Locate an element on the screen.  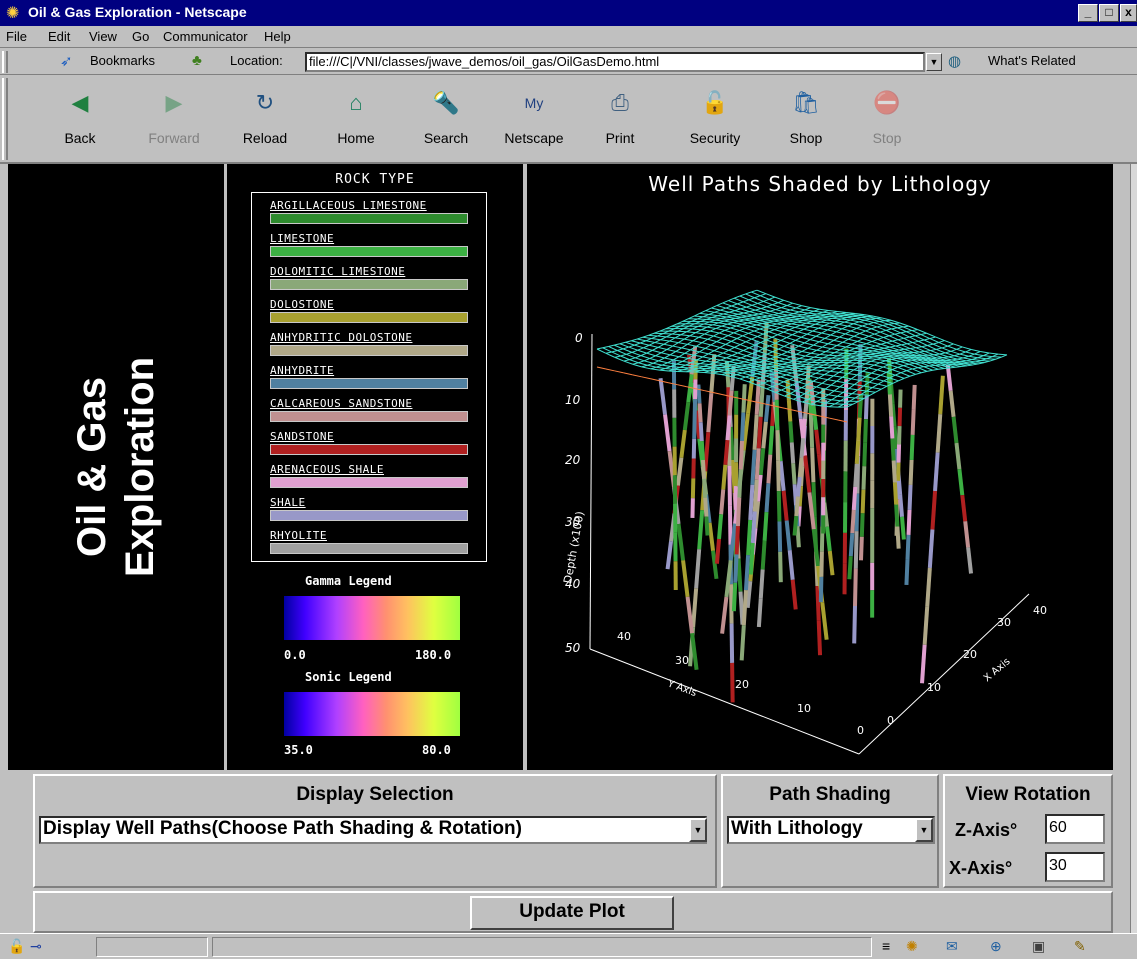
navigator-icon: ✺ is located at coordinates (912, 946).